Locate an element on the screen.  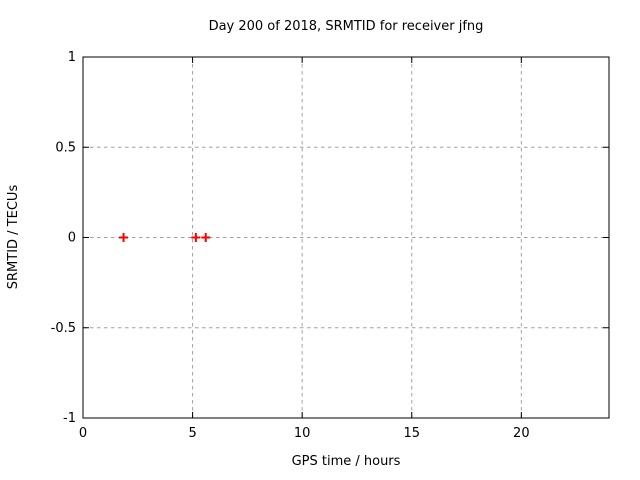
y-axis-label: SRMTID / TECUs is located at coordinates (13, 237).